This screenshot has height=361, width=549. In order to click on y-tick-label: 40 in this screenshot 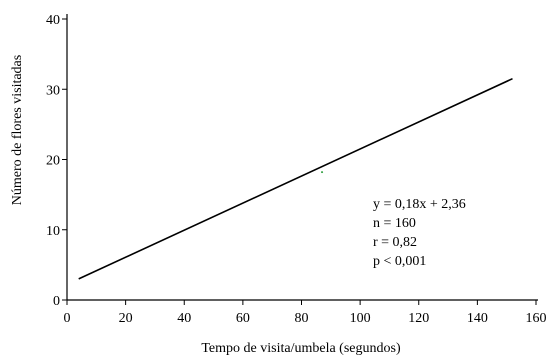, I will do `click(53, 20)`.